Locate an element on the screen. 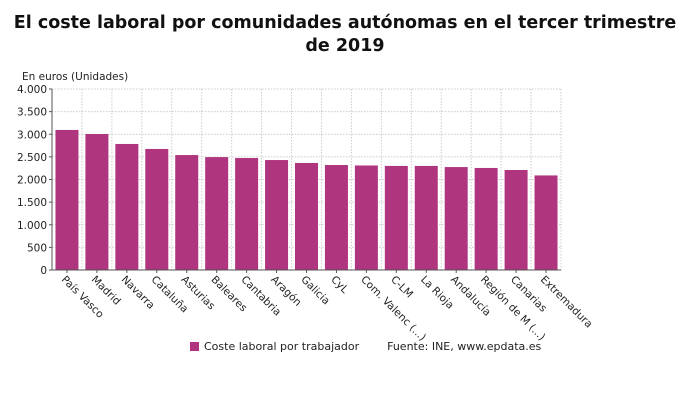  y-tick-label: 1.500 is located at coordinates (32, 203).